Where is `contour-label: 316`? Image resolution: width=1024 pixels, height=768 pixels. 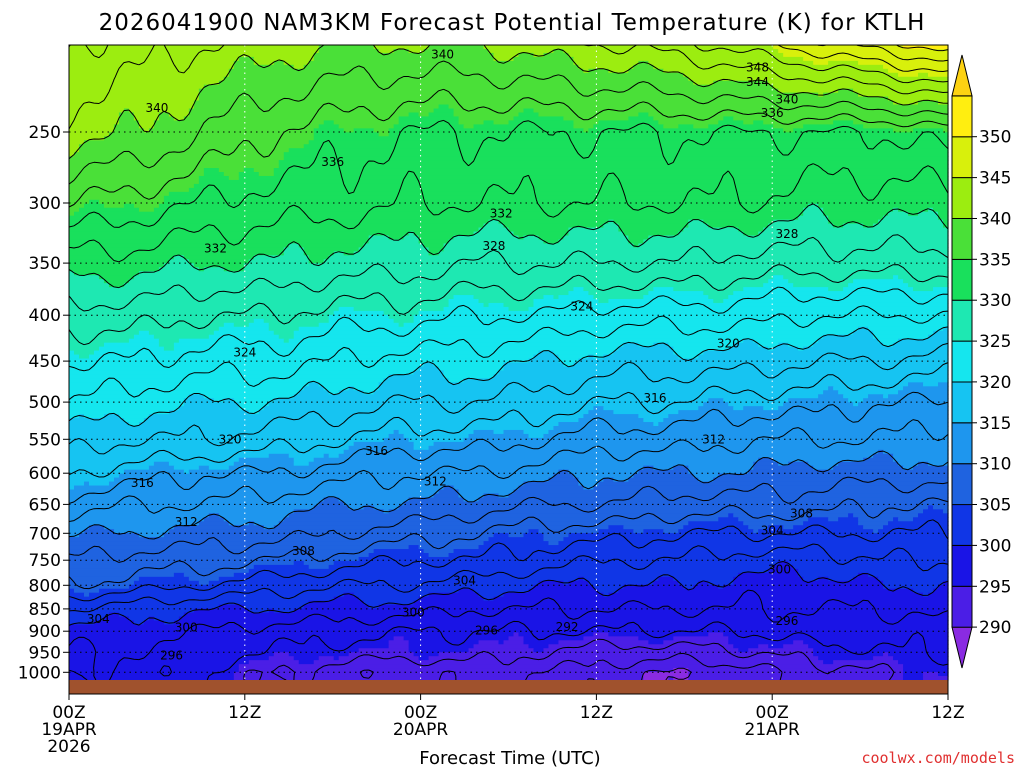 contour-label: 316 is located at coordinates (142, 483).